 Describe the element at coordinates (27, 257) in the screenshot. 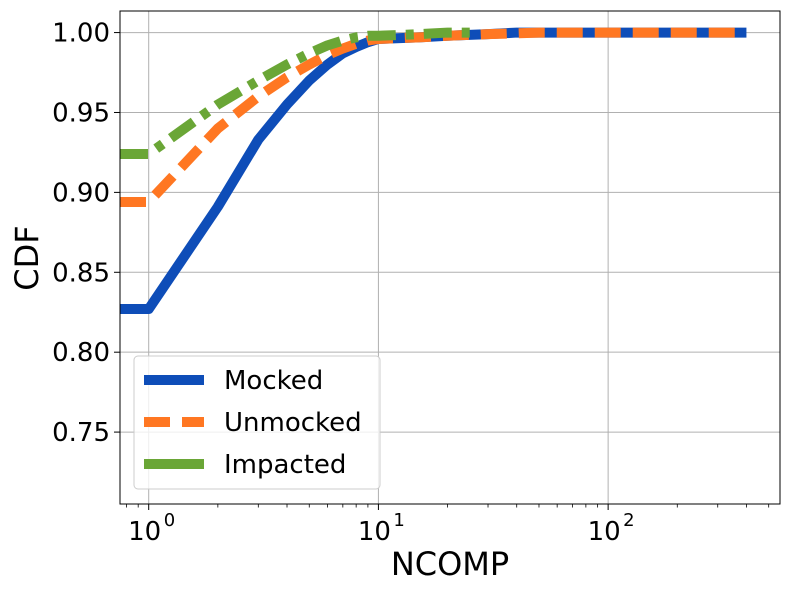

I see `y-axis-label: CDF` at that location.